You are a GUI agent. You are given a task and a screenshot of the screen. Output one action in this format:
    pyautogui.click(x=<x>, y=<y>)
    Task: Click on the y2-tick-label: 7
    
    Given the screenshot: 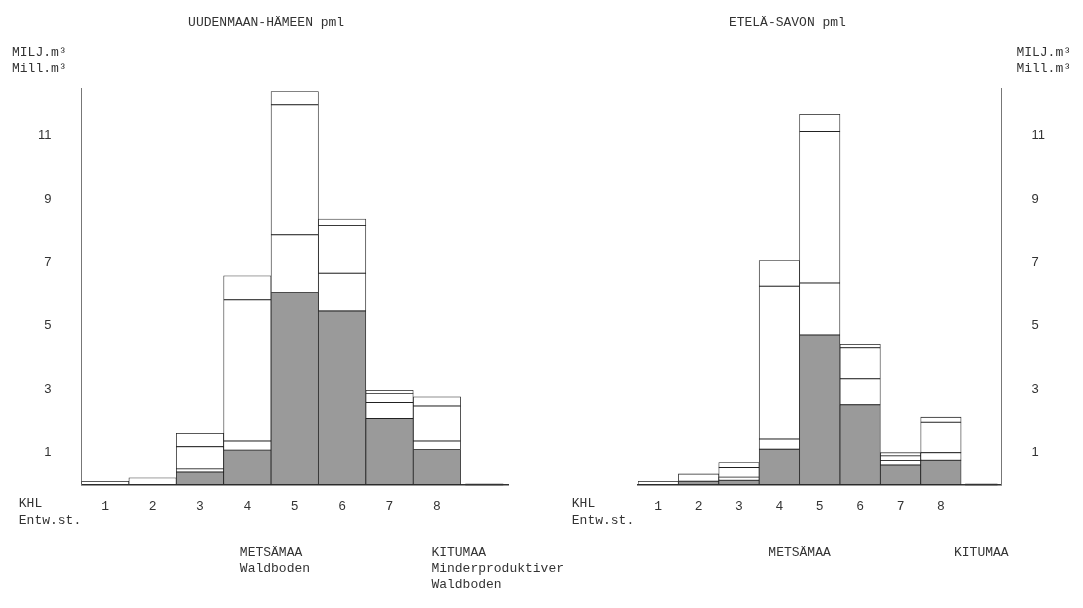 What is the action you would take?
    pyautogui.click(x=1035, y=261)
    